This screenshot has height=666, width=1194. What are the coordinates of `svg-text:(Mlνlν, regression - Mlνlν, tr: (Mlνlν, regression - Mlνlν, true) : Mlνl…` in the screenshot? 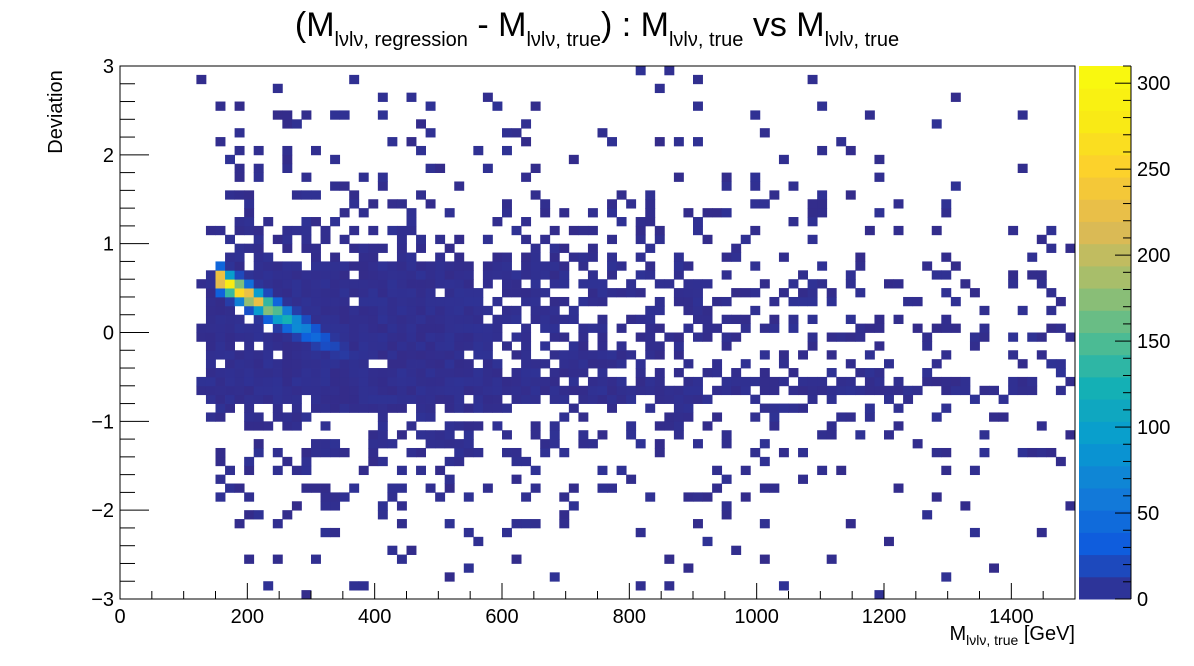 It's located at (597, 28).